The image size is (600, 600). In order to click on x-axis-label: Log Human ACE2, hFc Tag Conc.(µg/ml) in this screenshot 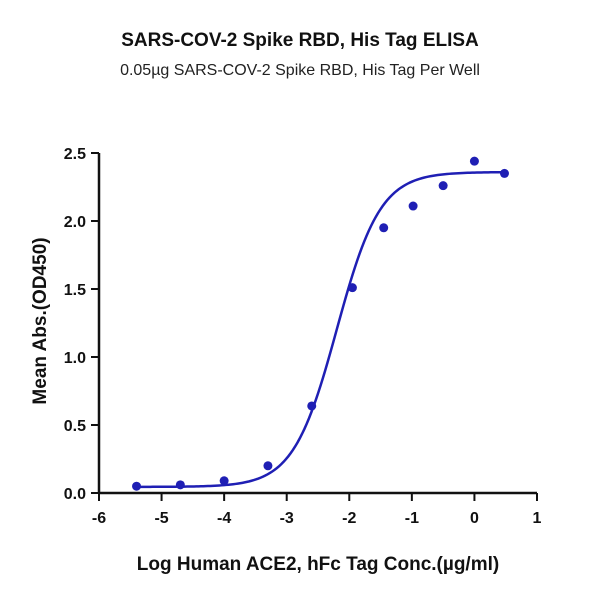, I will do `click(318, 564)`.